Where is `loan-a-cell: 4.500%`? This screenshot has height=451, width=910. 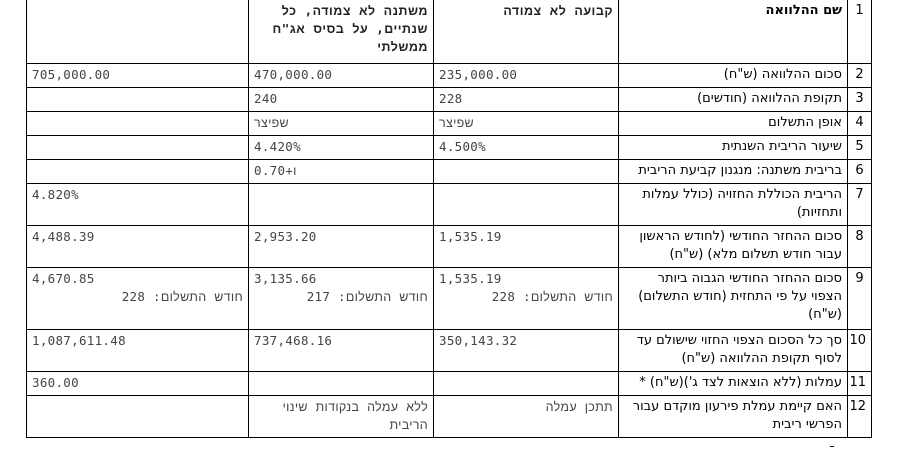 loan-a-cell: 4.500% is located at coordinates (526, 147).